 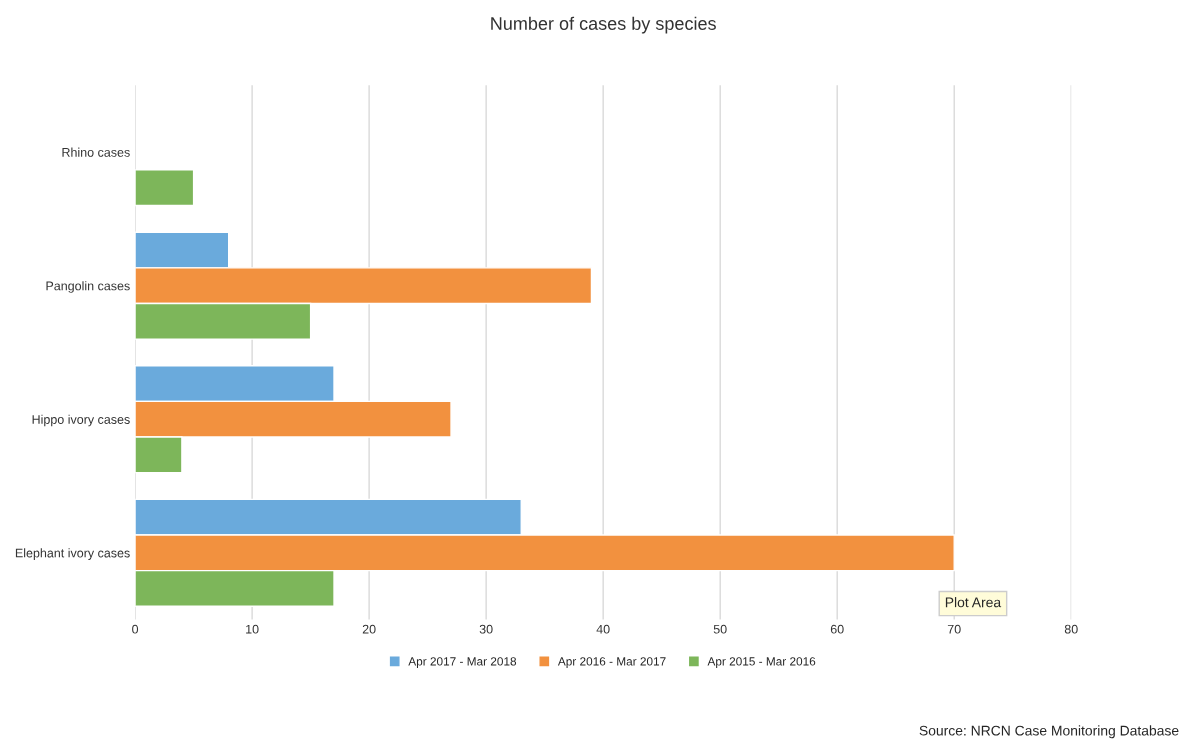 I want to click on x-tick-label: 30, so click(x=486, y=629).